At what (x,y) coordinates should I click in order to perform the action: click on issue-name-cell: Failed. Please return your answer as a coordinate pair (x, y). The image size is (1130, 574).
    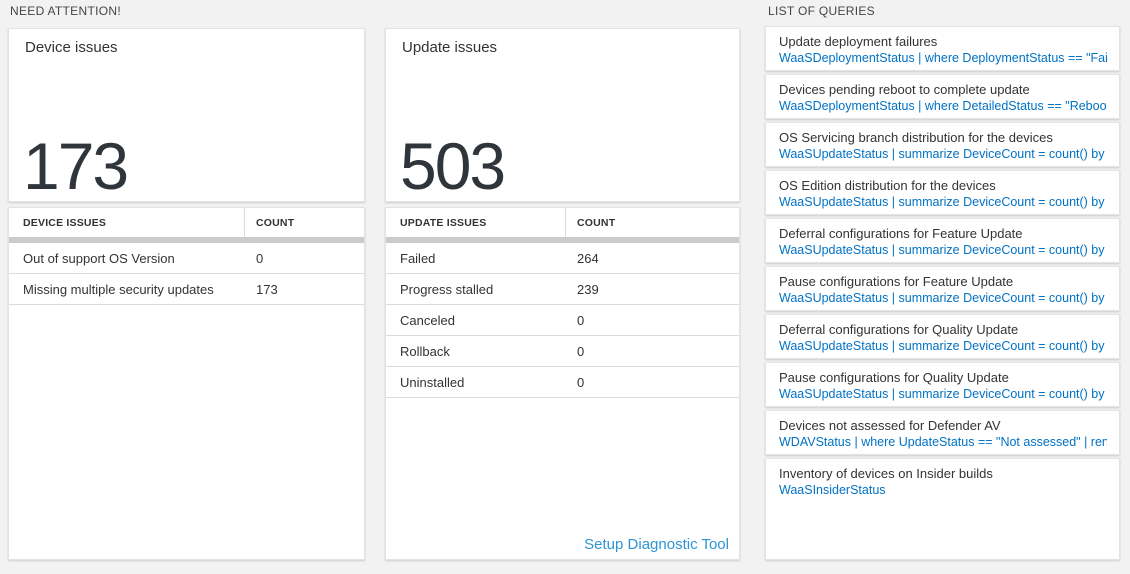
    Looking at the image, I should click on (418, 258).